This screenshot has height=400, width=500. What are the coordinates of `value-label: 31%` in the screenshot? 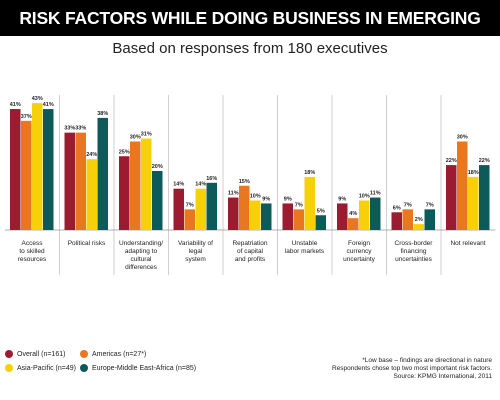 It's located at (146, 135).